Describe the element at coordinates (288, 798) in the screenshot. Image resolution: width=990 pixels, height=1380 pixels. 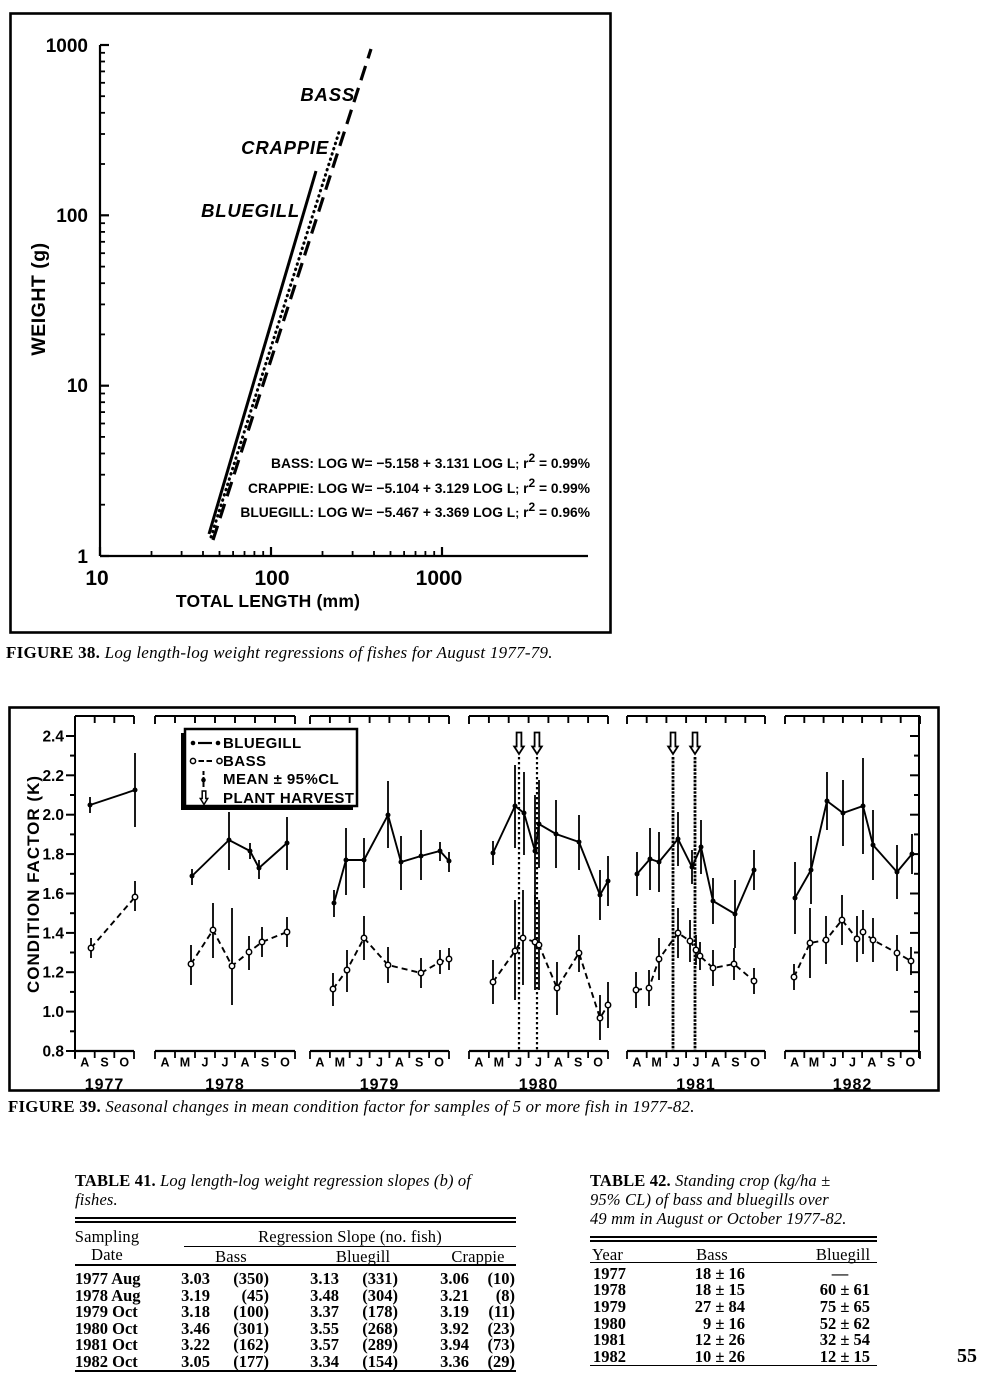
I see `svg-text: PLANT HARVEST` at that location.